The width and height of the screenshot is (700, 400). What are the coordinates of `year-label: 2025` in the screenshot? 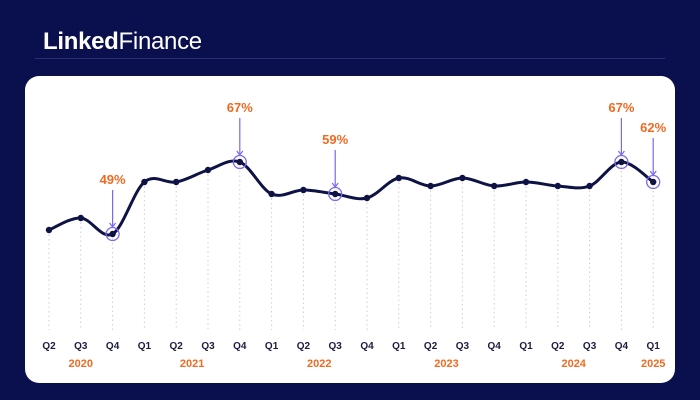 It's located at (653, 364).